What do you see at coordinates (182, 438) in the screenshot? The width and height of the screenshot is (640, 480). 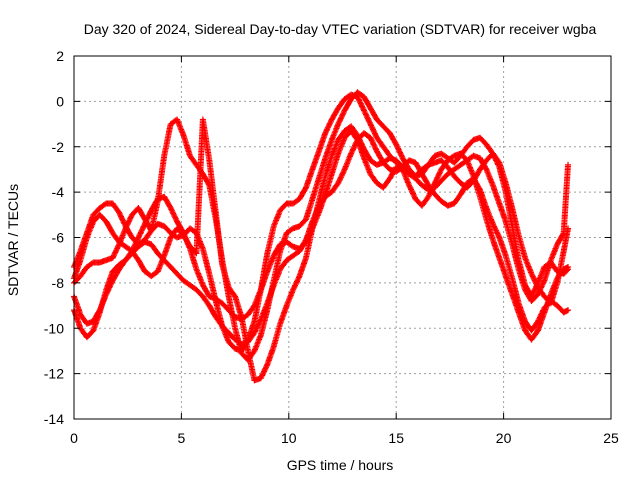 I see `x-tick-label: 5` at bounding box center [182, 438].